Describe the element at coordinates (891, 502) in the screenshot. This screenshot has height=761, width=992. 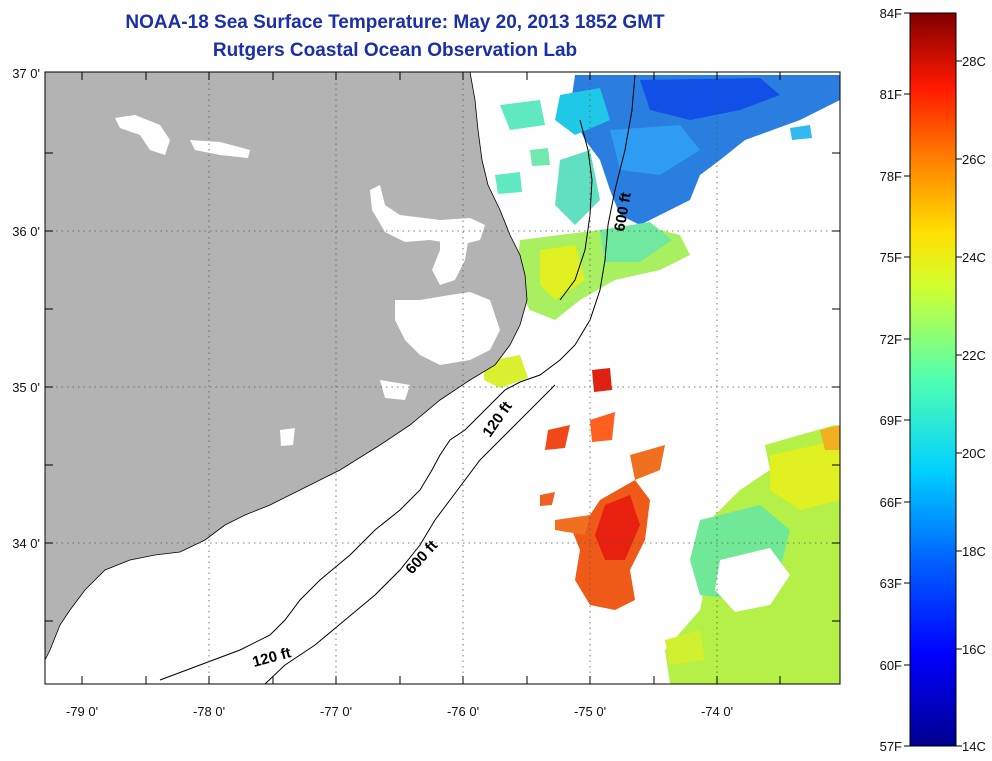
I see `colorbar-f-66: 66F` at that location.